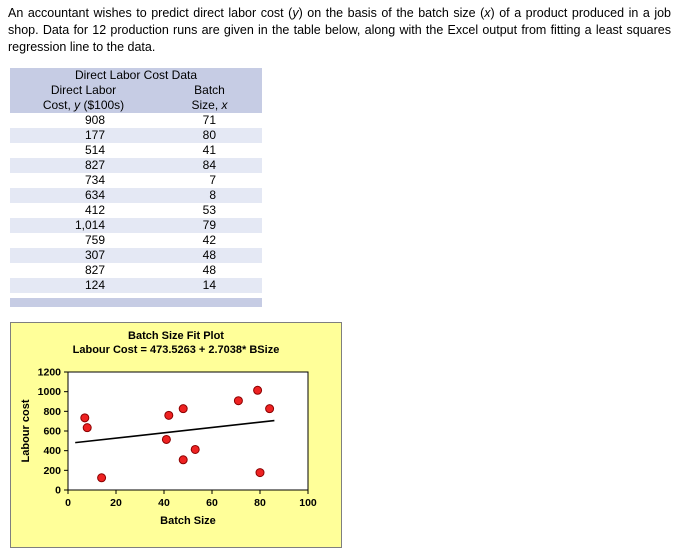 The width and height of the screenshot is (677, 556). What do you see at coordinates (224, 105) in the screenshot?
I see `variable-x: x` at bounding box center [224, 105].